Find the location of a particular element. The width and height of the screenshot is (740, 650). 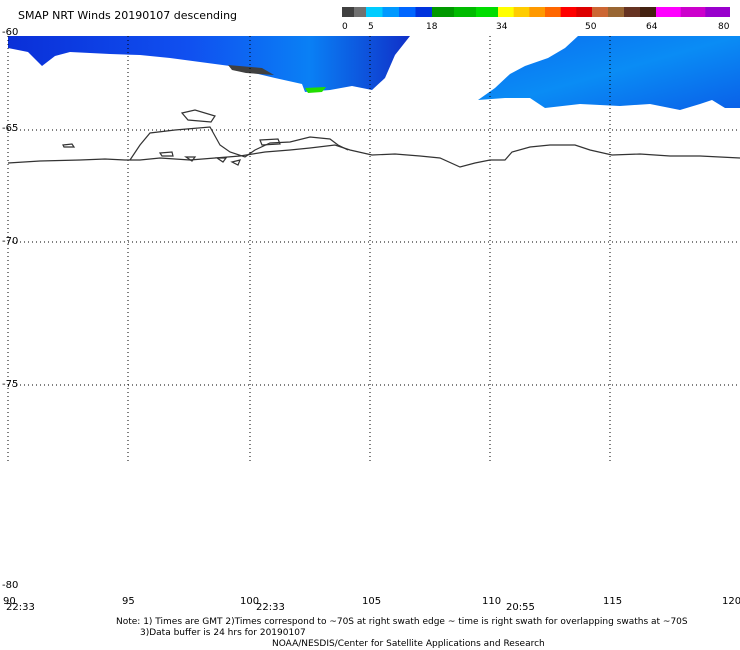

colorbar-label: 0 is located at coordinates (345, 27).